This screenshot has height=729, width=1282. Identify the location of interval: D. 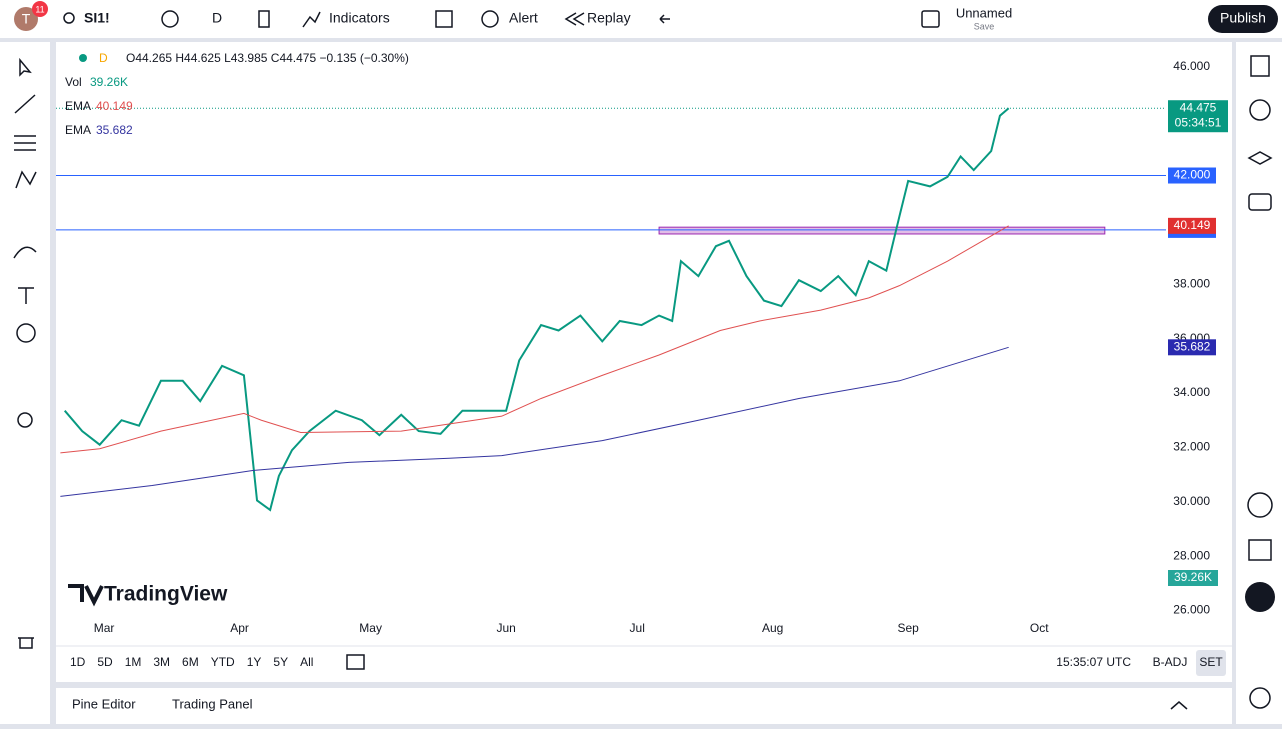
(217, 18).